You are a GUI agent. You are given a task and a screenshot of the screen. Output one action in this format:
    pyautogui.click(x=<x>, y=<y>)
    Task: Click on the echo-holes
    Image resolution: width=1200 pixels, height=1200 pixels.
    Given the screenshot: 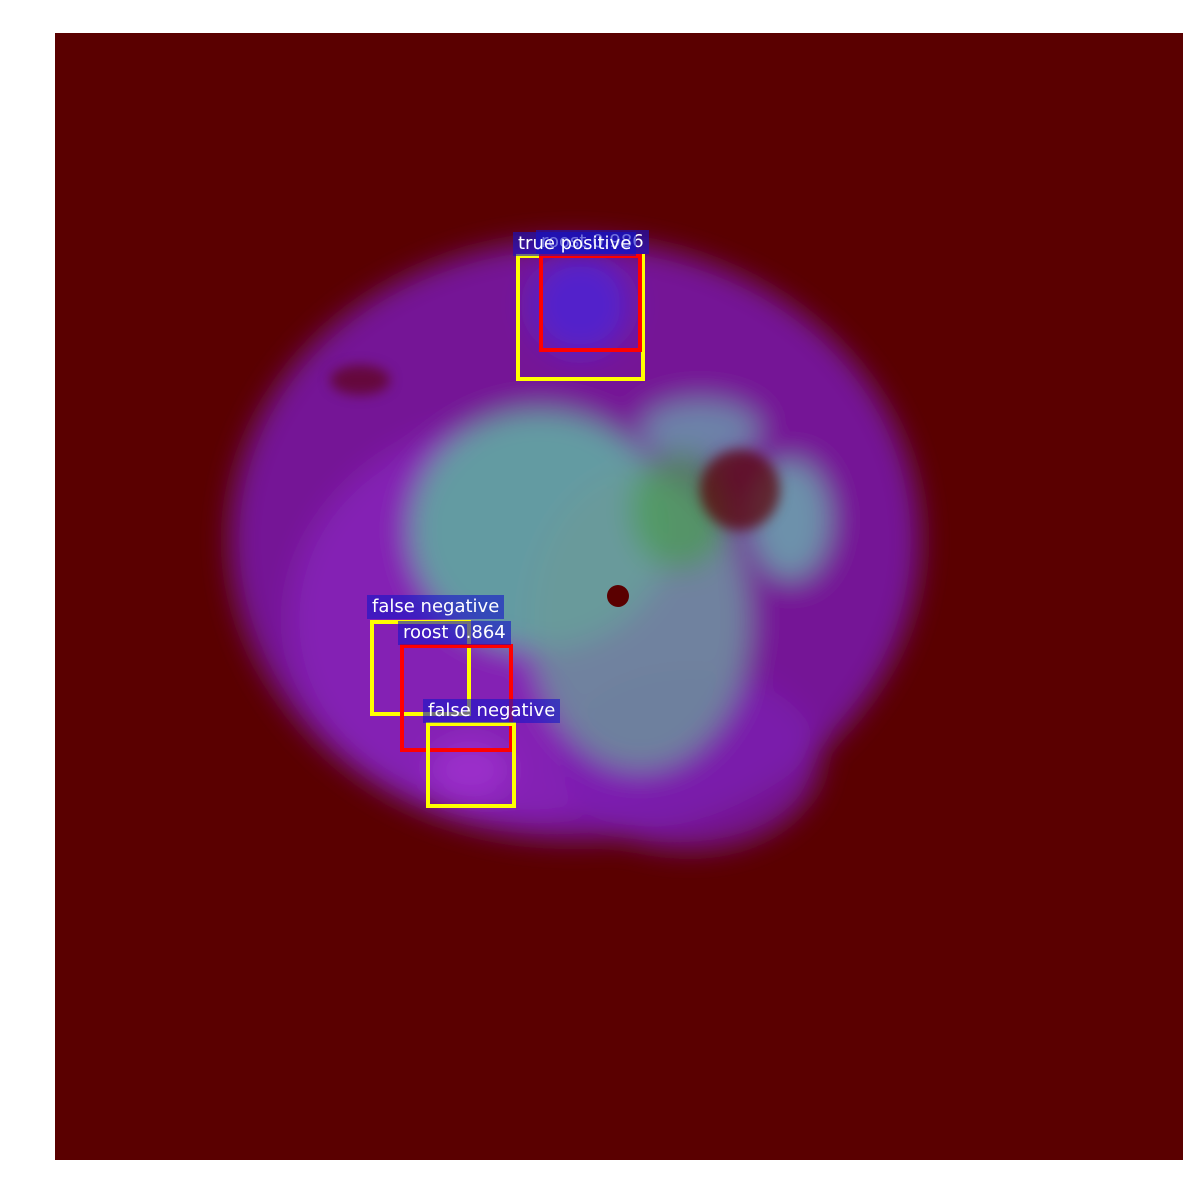 What is the action you would take?
    pyautogui.click(x=555, y=447)
    